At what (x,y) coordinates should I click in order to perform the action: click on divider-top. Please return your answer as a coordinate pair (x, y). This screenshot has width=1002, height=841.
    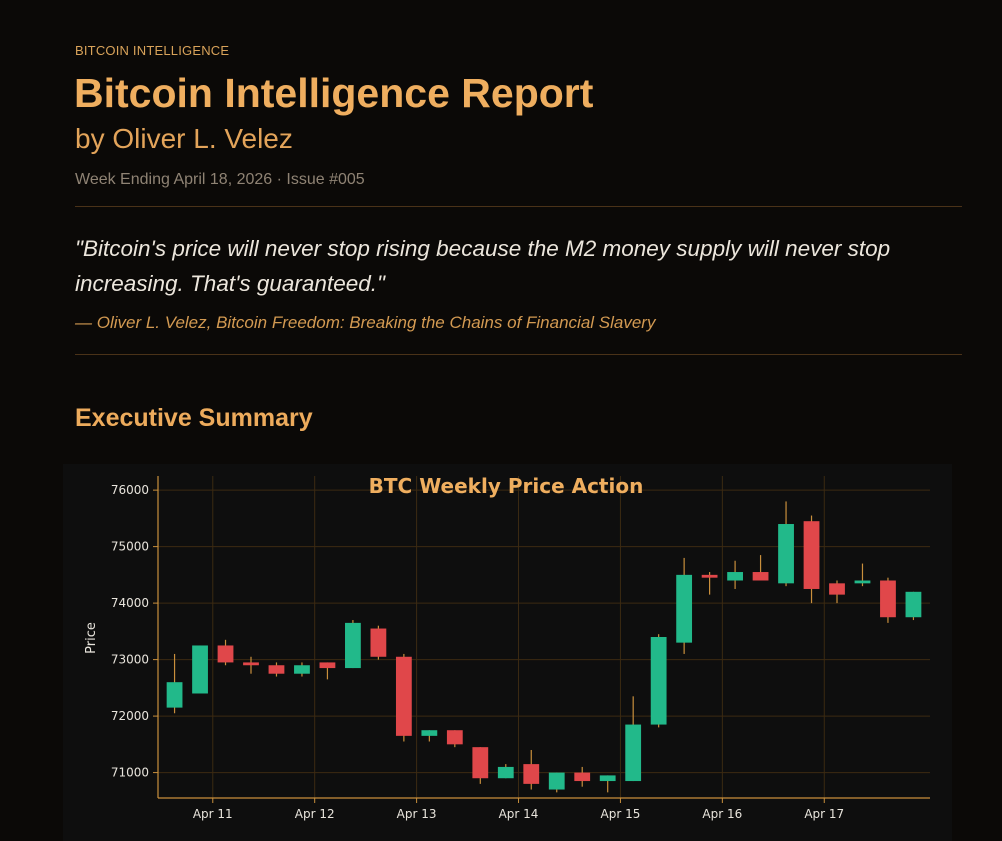
    Looking at the image, I should click on (518, 206).